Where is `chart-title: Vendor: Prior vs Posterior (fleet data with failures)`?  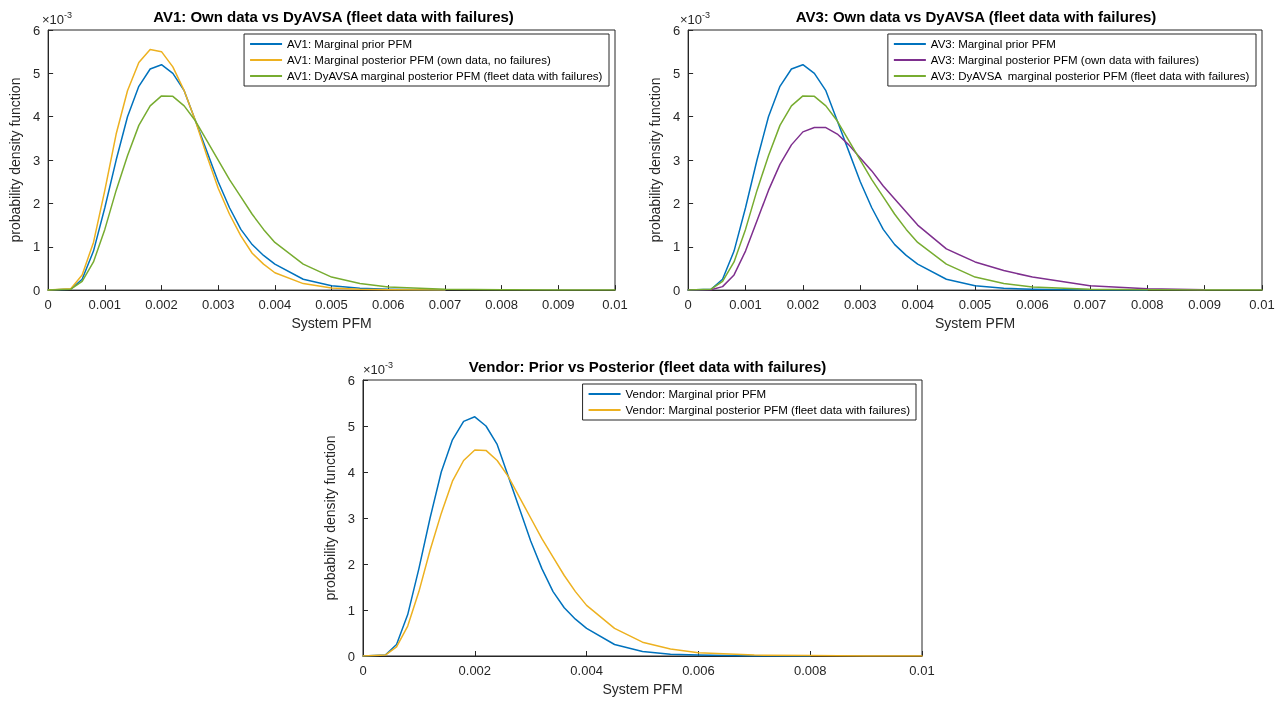 chart-title: Vendor: Prior vs Posterior (fleet data with failures) is located at coordinates (647, 366).